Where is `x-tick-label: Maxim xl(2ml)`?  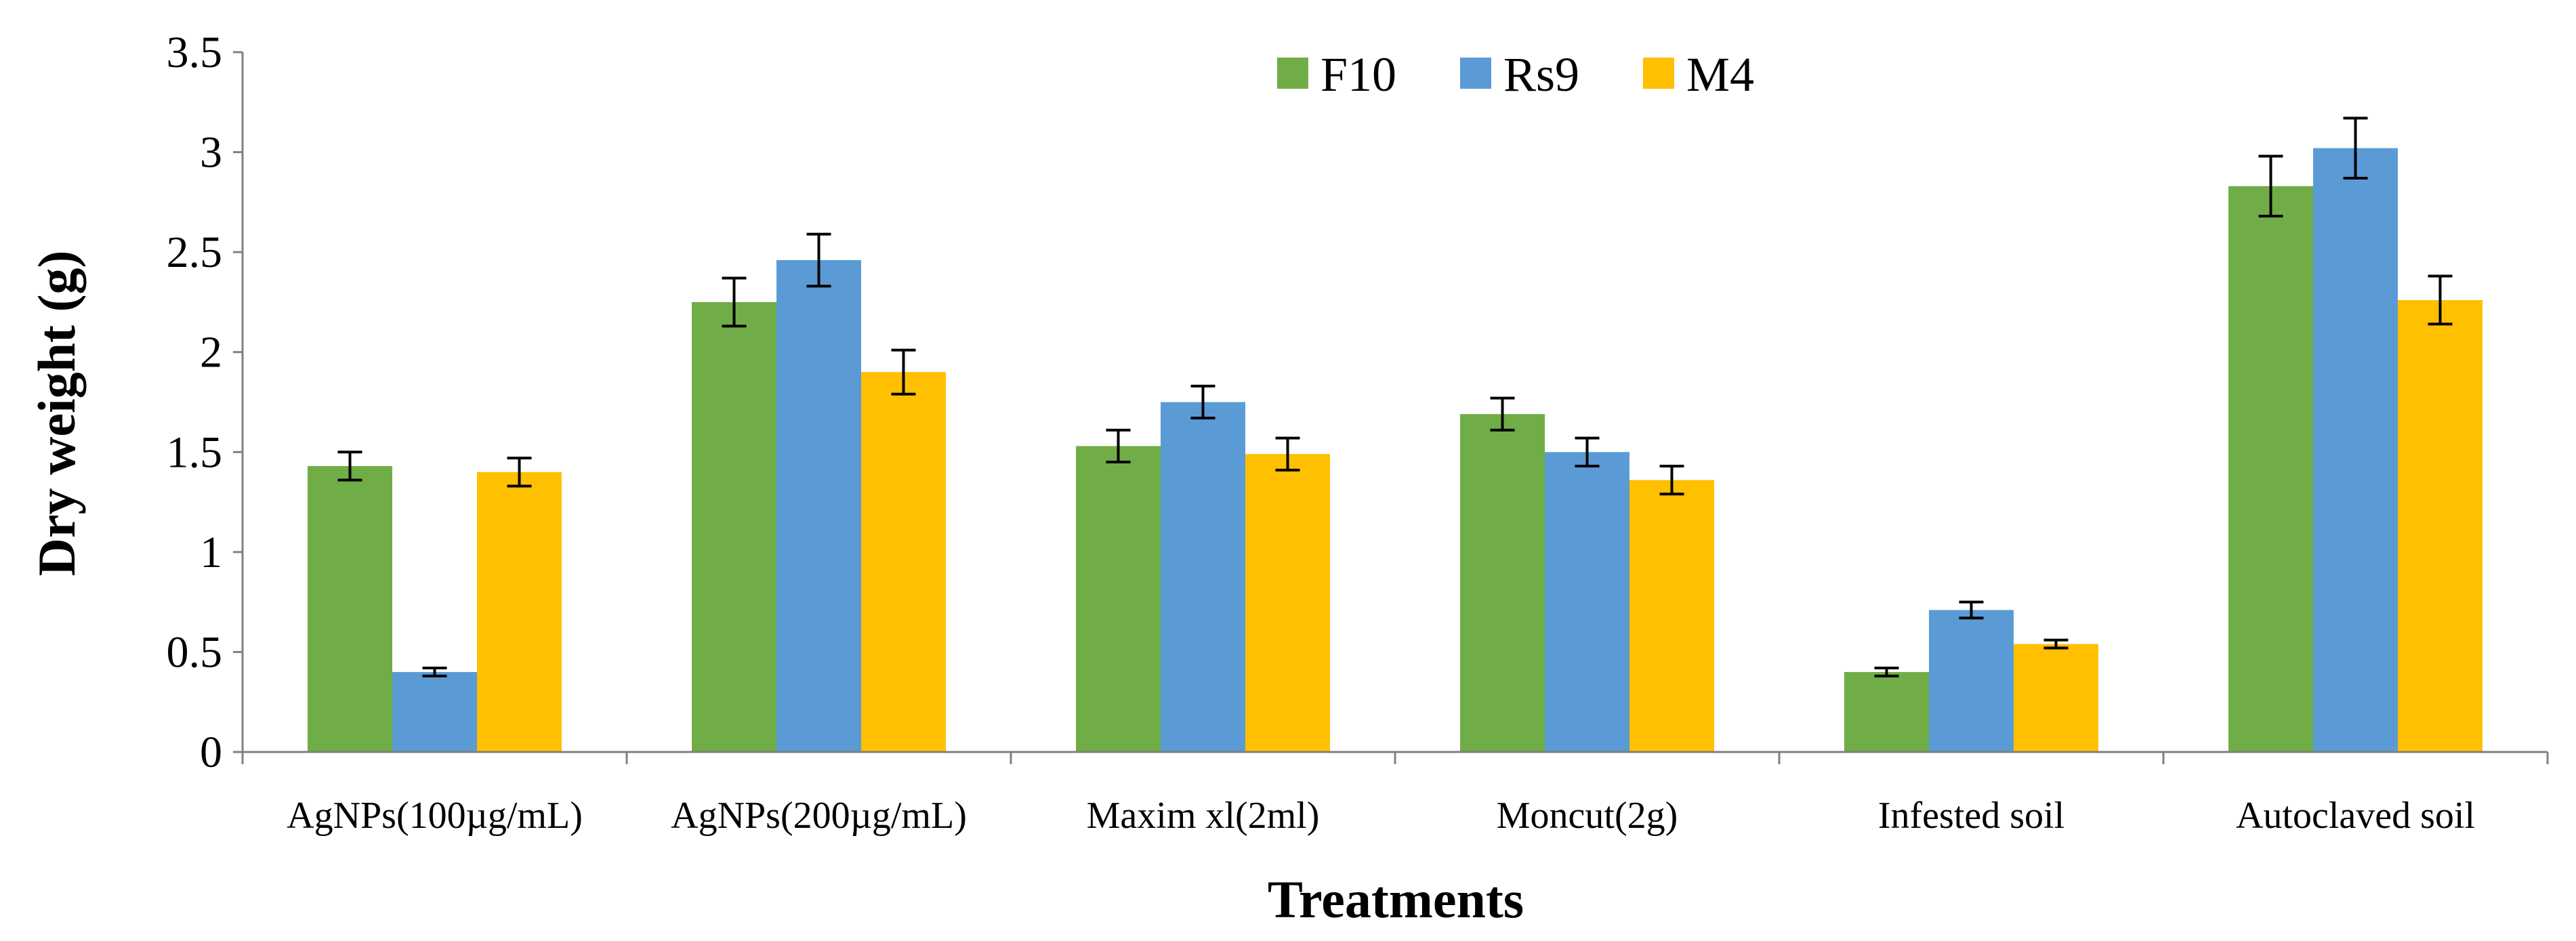
x-tick-label: Maxim xl(2ml) is located at coordinates (1203, 816).